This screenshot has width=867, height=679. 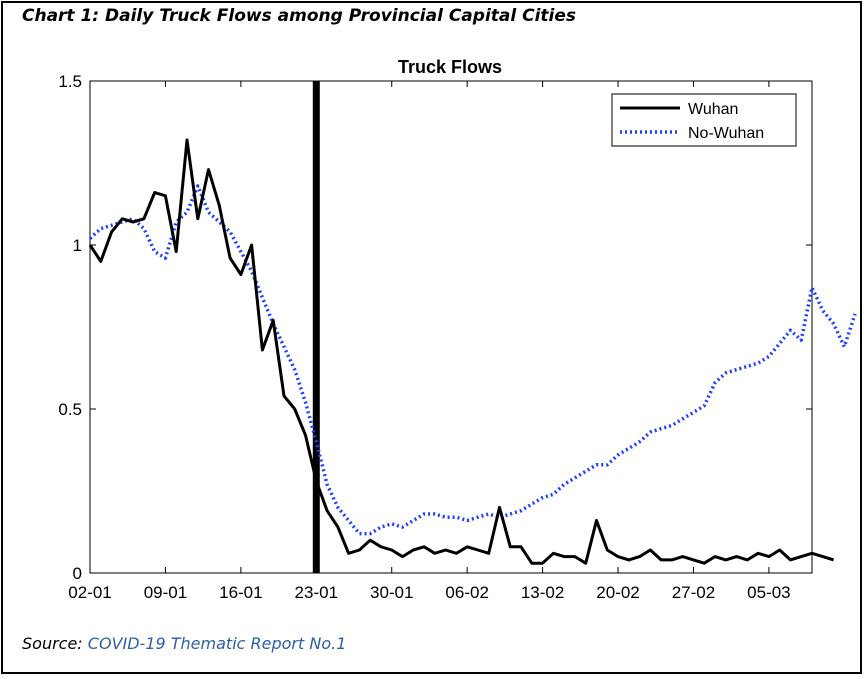 What do you see at coordinates (768, 592) in the screenshot?
I see `x-tick-label: 05-03` at bounding box center [768, 592].